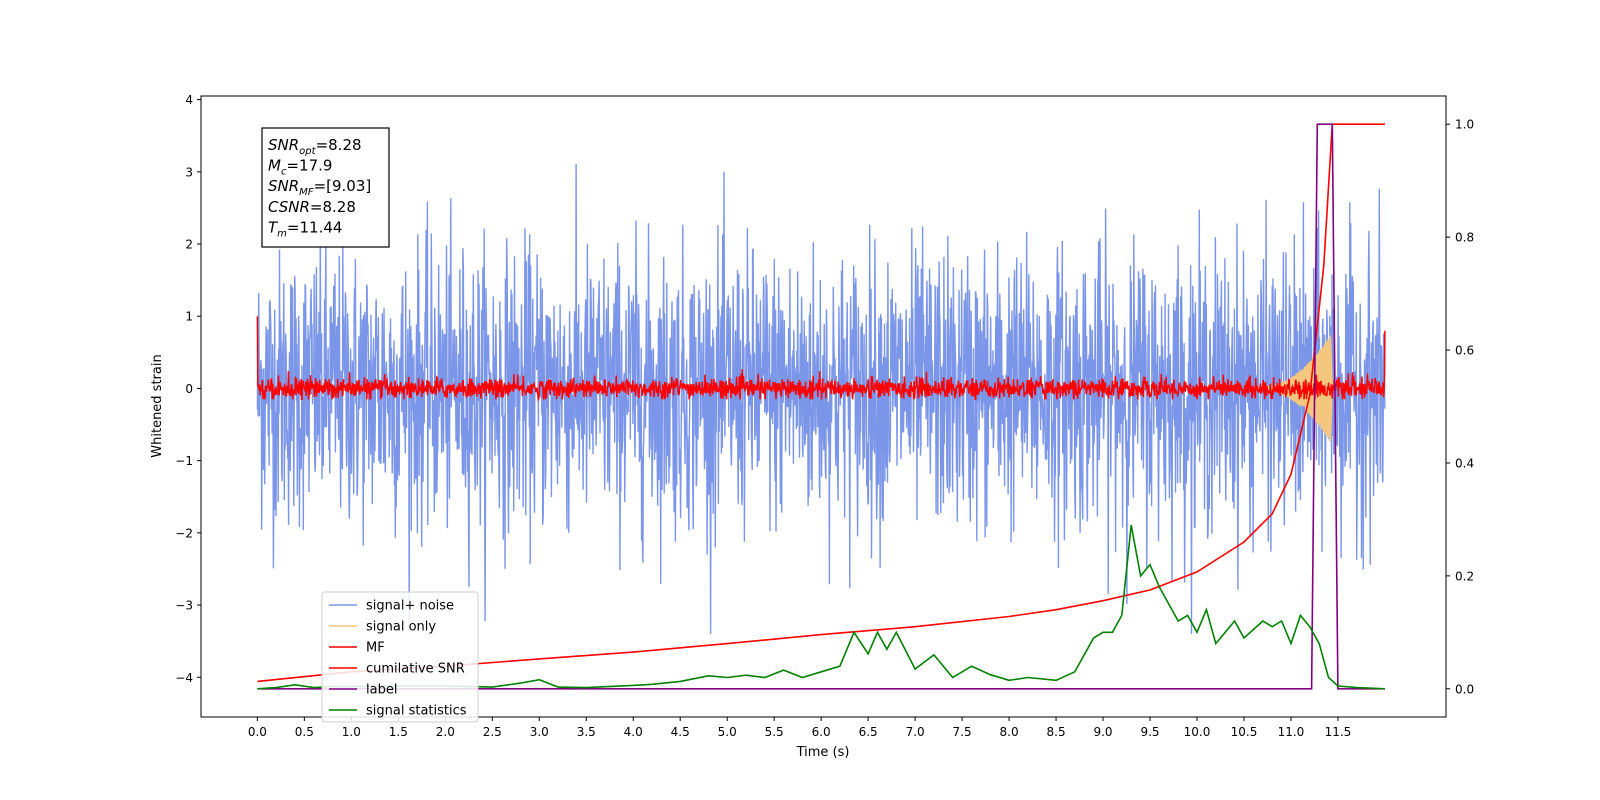  What do you see at coordinates (189, 317) in the screenshot?
I see `y-left-tick-label: 1` at bounding box center [189, 317].